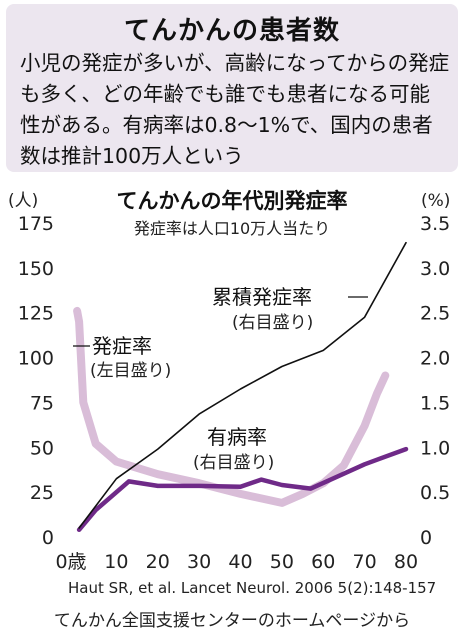  I want to click on x-tick-label: 0歳, so click(70, 562).